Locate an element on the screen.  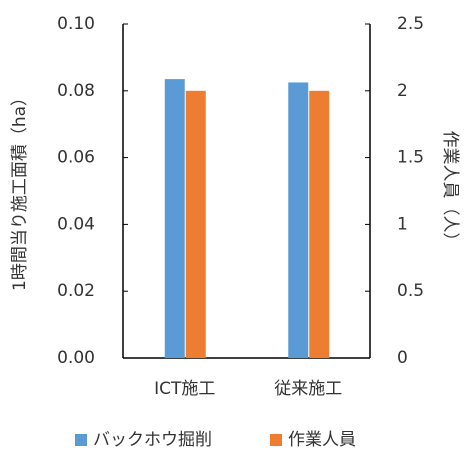
y2-axis-label: 作業人員（人） is located at coordinates (450, 190).